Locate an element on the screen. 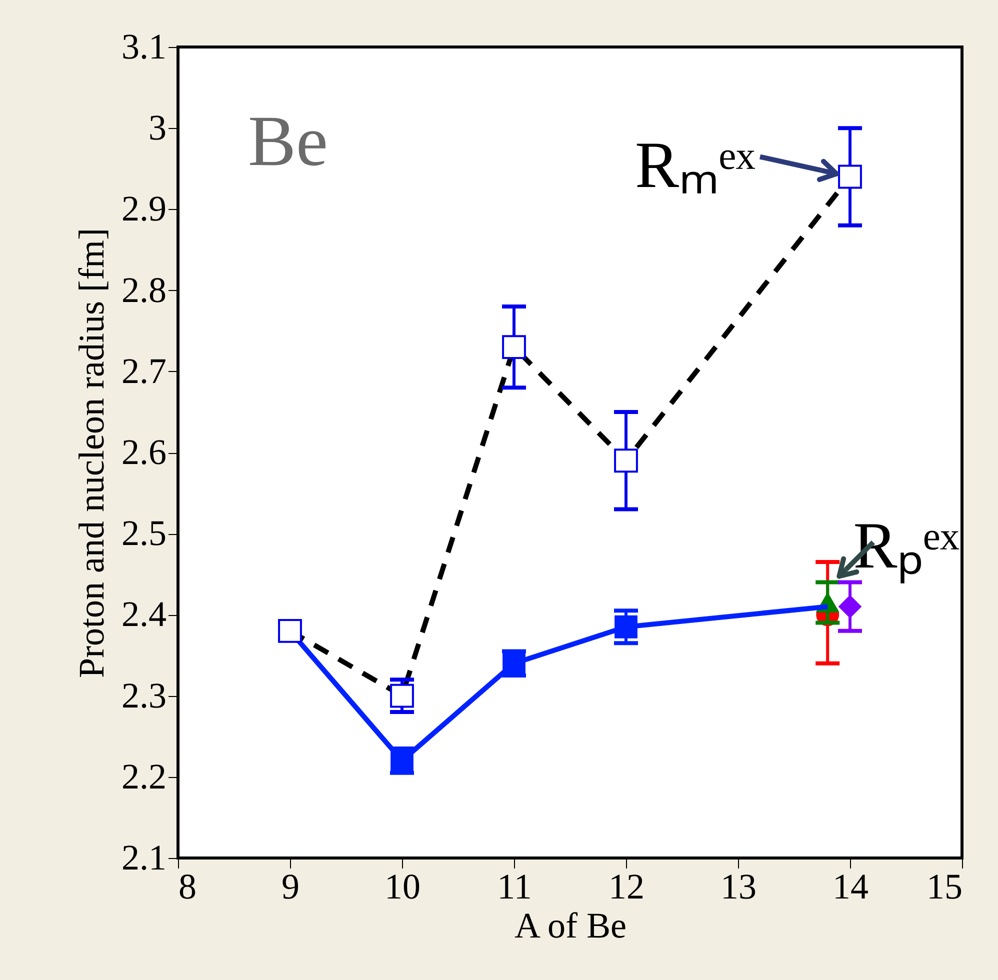  y-tick-label: 3.1 is located at coordinates (144, 46).